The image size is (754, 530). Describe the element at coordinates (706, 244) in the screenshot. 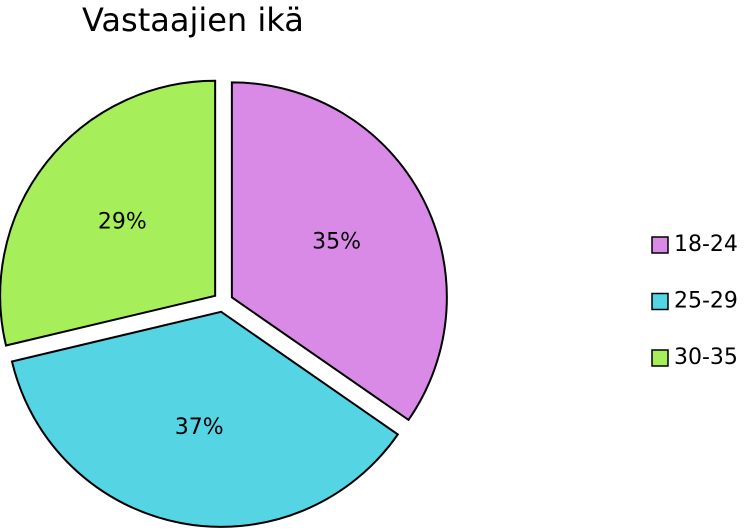

I see `legend-label: 18-24` at that location.